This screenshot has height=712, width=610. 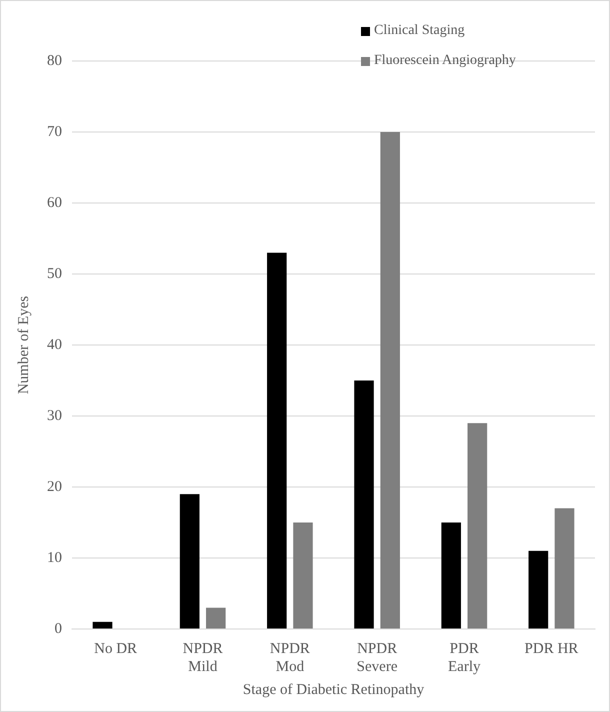 What do you see at coordinates (54, 60) in the screenshot?
I see `y-tick-label: 80` at bounding box center [54, 60].